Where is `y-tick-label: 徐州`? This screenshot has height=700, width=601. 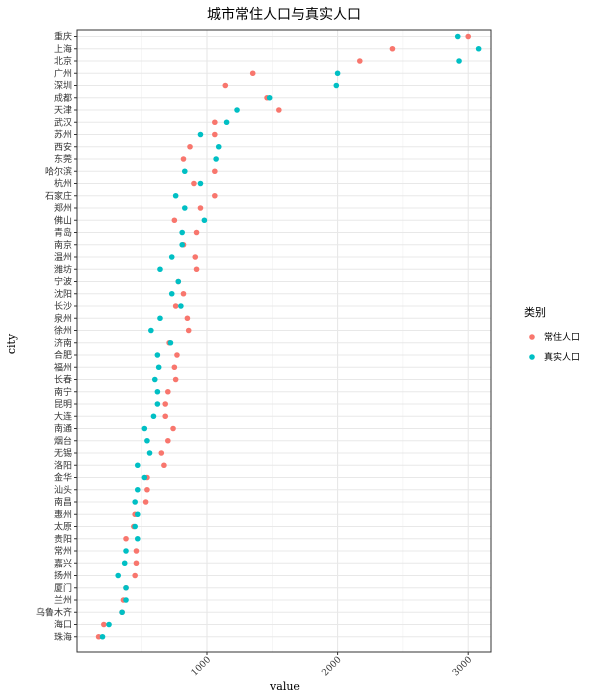 y-tick-label: 徐州 is located at coordinates (63, 331).